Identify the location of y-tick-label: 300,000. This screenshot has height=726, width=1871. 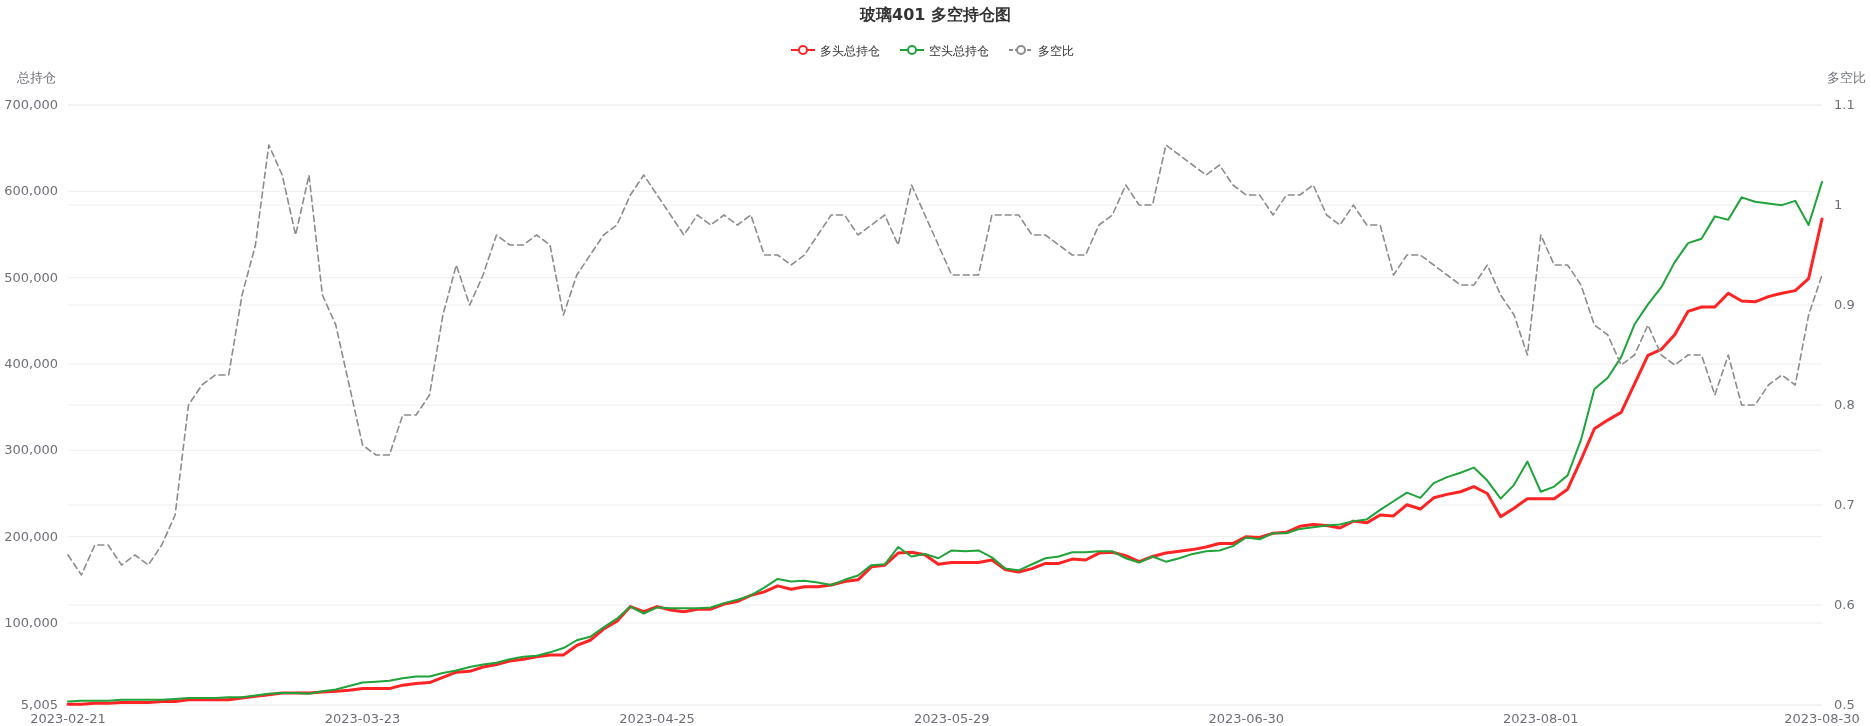
(31, 450).